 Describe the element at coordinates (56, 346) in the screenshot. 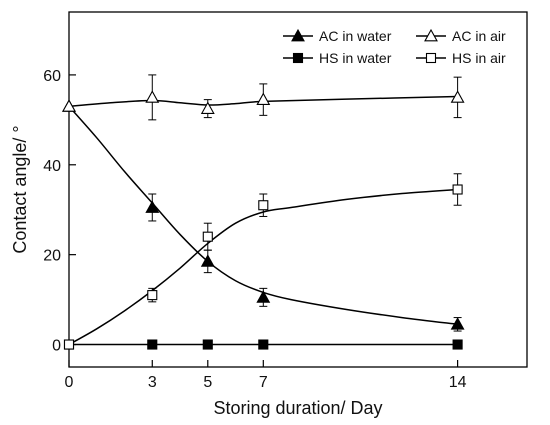

I see `y-tick-label: 0` at that location.